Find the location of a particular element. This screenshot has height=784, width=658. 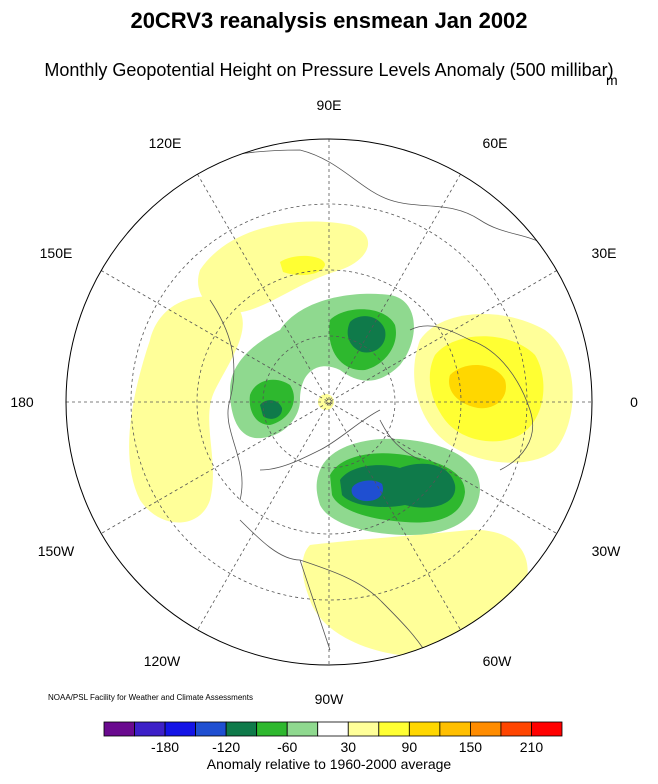

lon-label-30e: 30E is located at coordinates (604, 253).